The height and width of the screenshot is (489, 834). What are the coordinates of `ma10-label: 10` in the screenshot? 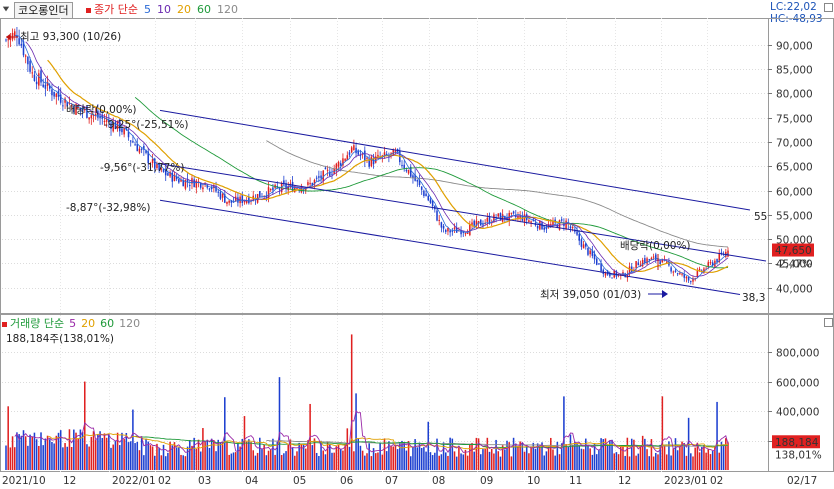 It's located at (163, 9).